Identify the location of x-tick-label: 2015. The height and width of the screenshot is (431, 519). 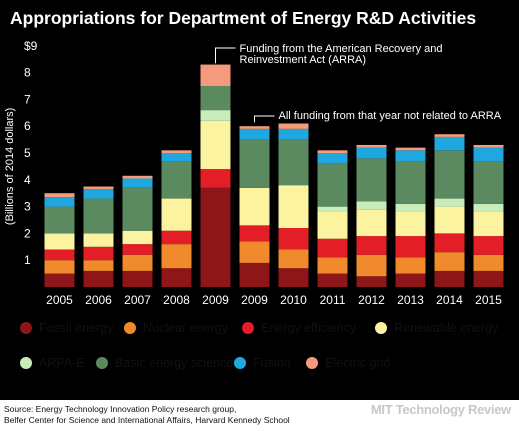
(488, 300).